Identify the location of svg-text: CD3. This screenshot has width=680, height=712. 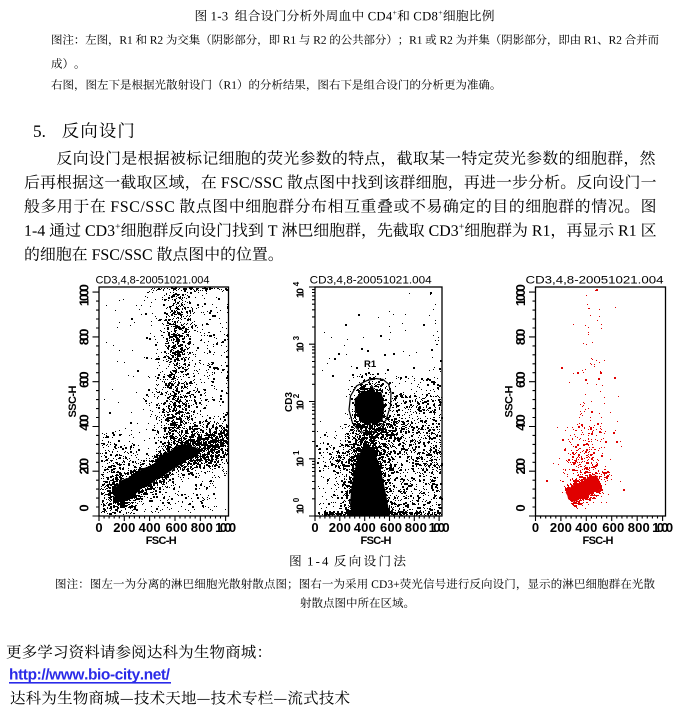
(289, 402).